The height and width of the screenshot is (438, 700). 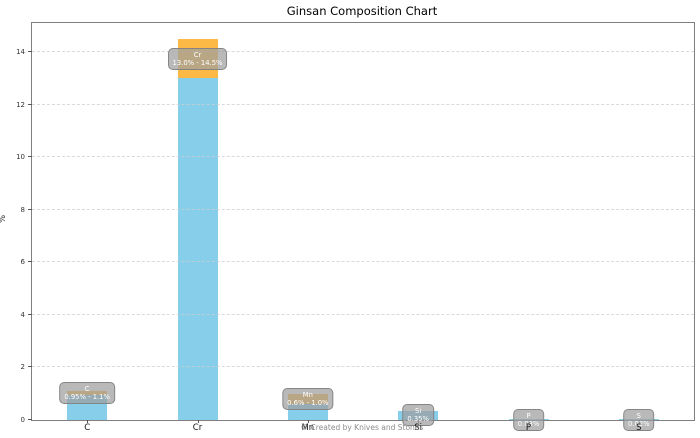 What do you see at coordinates (362, 11) in the screenshot?
I see `chart-title: Ginsan Composition Chart` at bounding box center [362, 11].